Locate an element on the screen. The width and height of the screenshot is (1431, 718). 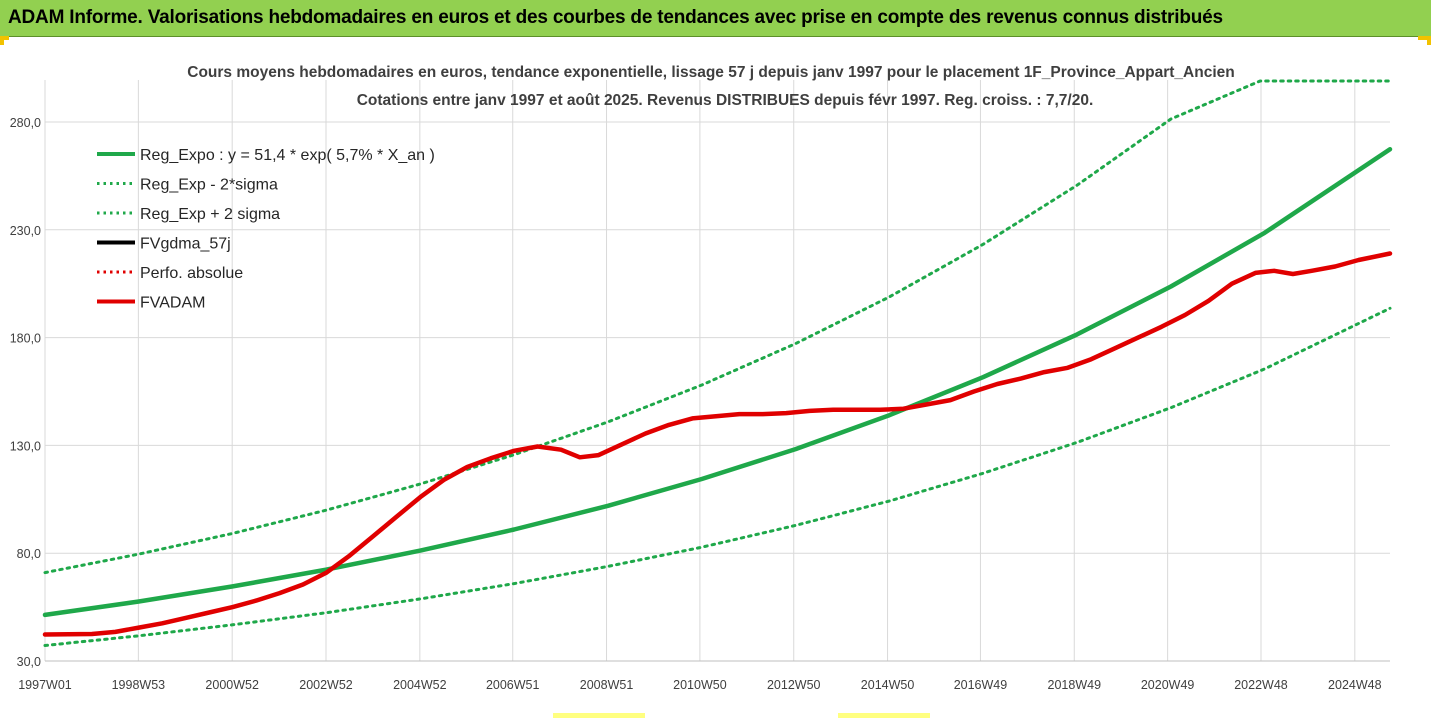
legend-label: Reg_Exp - 2*sigma is located at coordinates (209, 185).